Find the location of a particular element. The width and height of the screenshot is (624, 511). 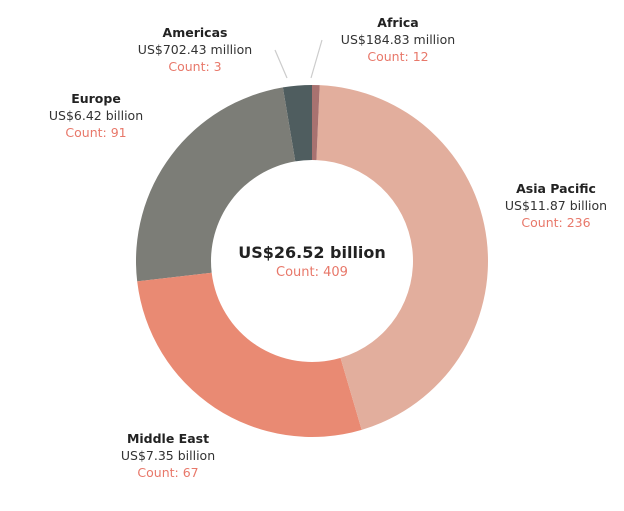

label-name: Asia Pacific is located at coordinates (556, 188).